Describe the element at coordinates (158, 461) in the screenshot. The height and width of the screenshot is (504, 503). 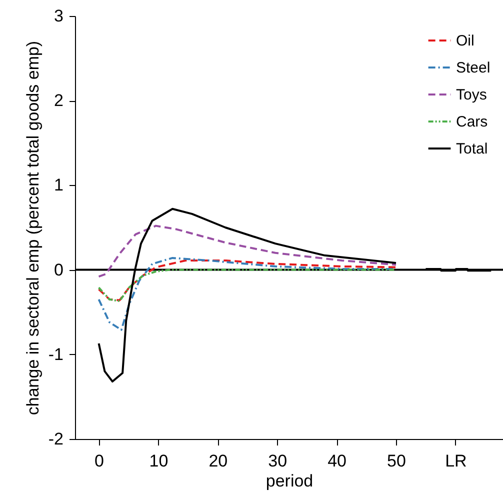
I see `x-tick-label: 10` at that location.